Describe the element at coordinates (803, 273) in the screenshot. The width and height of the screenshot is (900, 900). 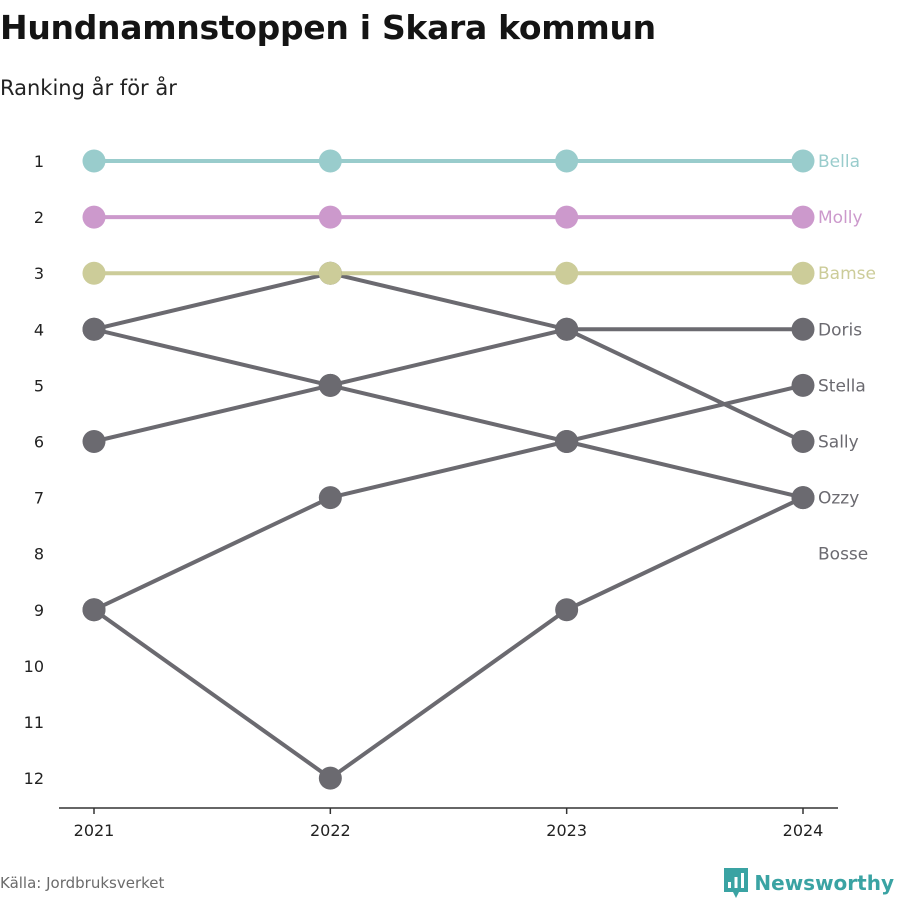
I see `point-bamse-2024` at that location.